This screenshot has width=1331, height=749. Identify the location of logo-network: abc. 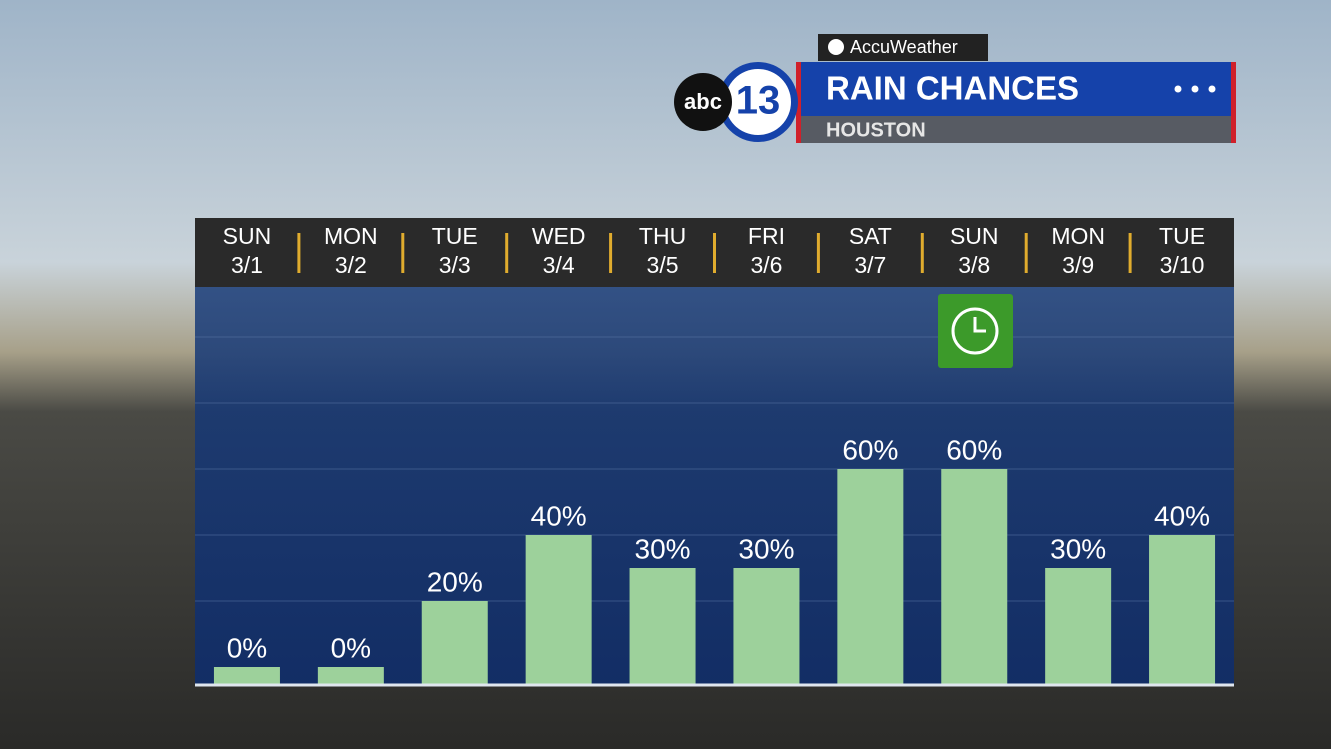
(703, 101).